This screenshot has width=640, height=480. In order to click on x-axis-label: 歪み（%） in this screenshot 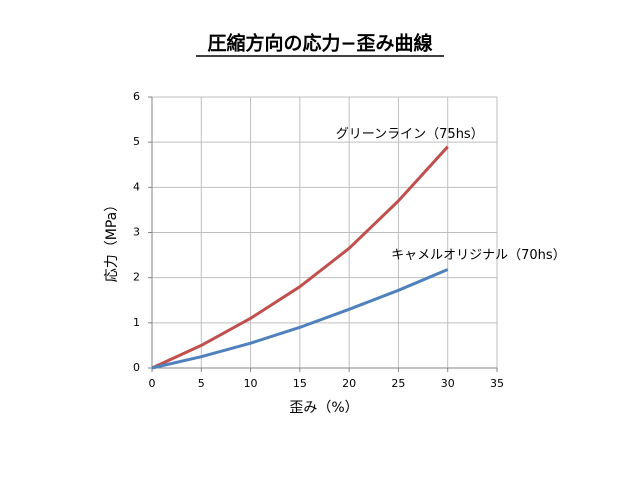, I will do `click(323, 408)`.